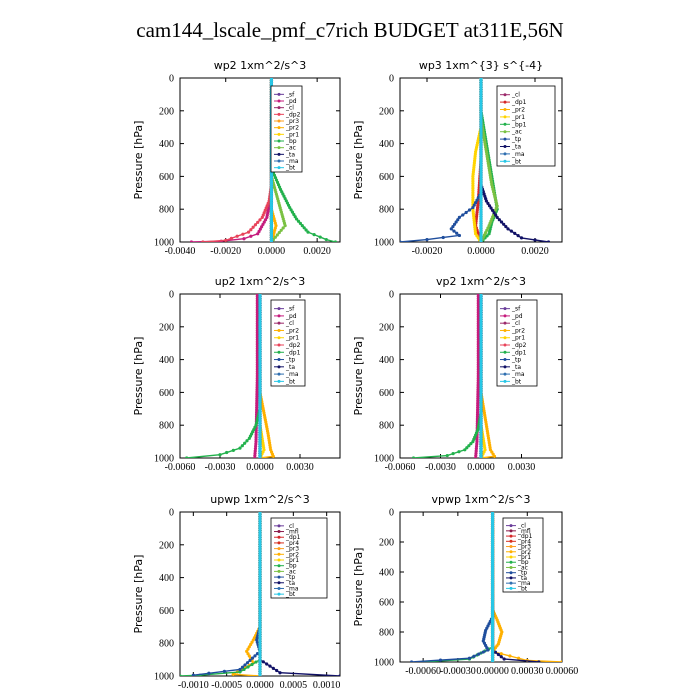 The width and height of the screenshot is (700, 700). I want to click on x-tick-label: 0.00060, so click(562, 671).